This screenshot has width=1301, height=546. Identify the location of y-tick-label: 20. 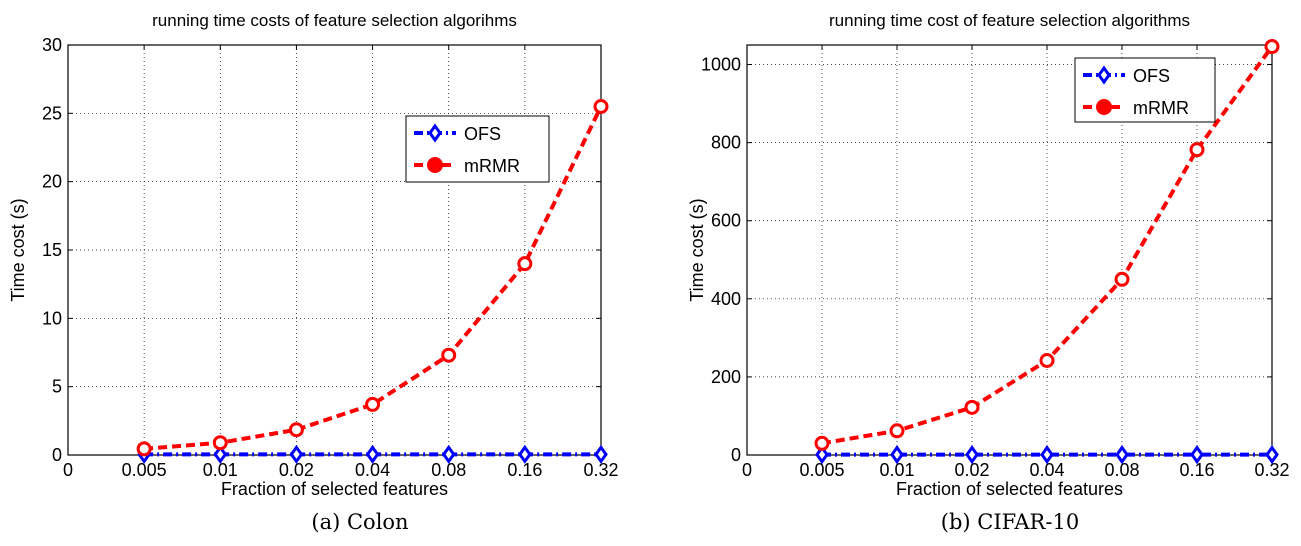
(52, 182).